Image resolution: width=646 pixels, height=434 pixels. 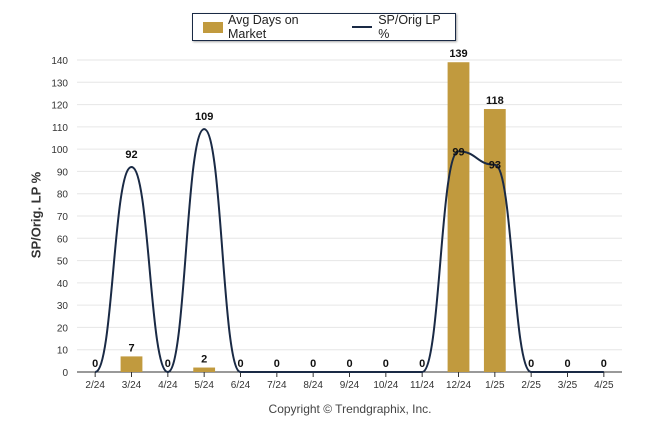 I want to click on x-tick-label: 9/24, so click(x=350, y=385).